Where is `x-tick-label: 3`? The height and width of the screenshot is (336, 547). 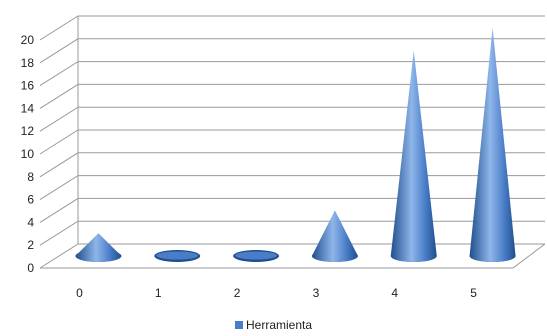
x-tick-label: 3 is located at coordinates (316, 293).